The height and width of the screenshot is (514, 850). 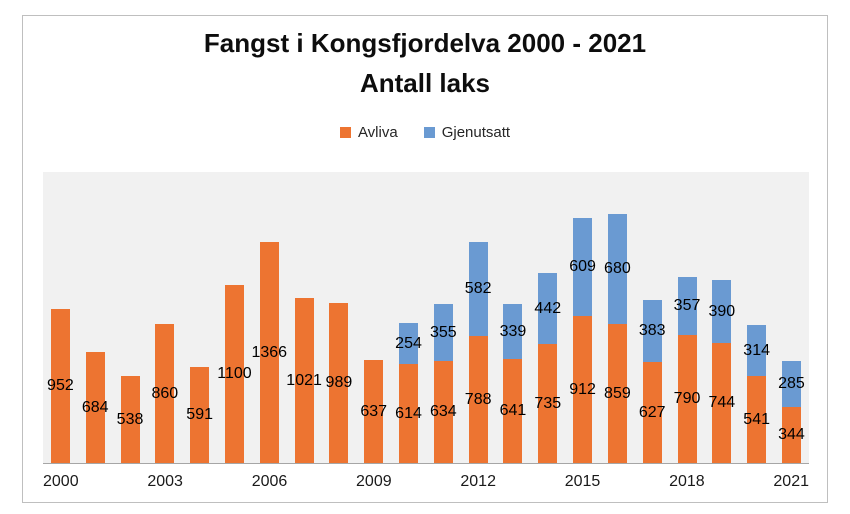 I want to click on bar-segment-gjenutsatt-2014: 442, so click(x=547, y=308).